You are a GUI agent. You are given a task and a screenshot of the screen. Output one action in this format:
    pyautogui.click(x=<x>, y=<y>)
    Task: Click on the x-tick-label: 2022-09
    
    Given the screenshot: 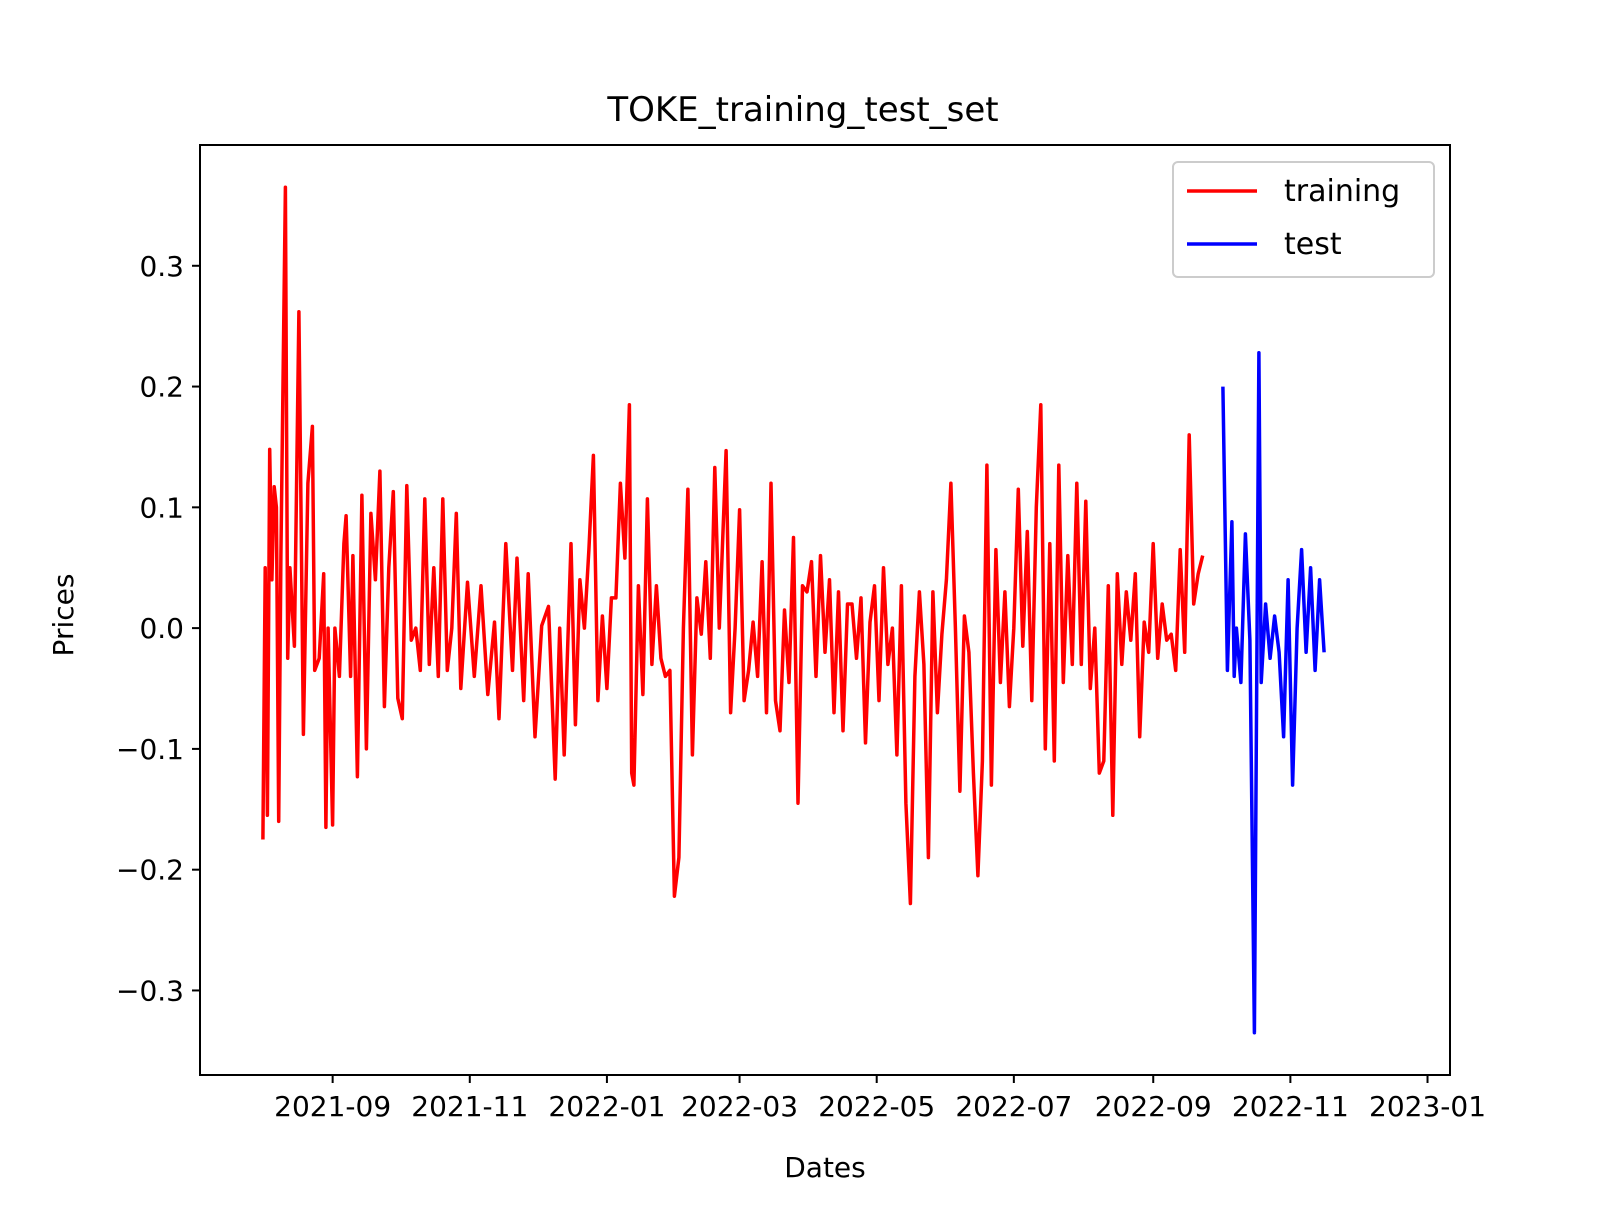 What is the action you would take?
    pyautogui.click(x=1153, y=1106)
    